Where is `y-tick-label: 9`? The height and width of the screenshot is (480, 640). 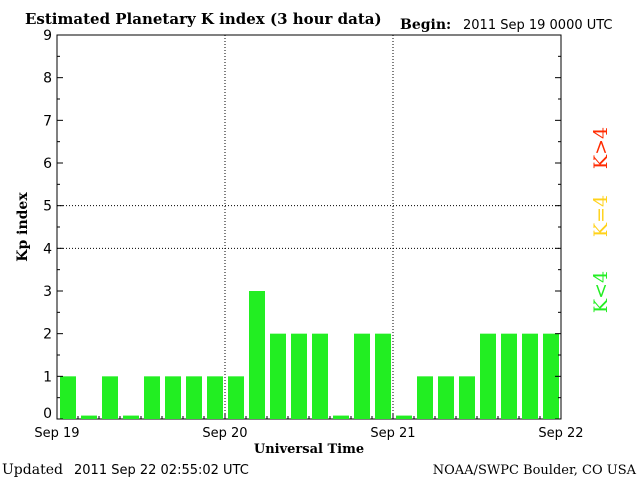 y-tick-label: 9 is located at coordinates (47, 36).